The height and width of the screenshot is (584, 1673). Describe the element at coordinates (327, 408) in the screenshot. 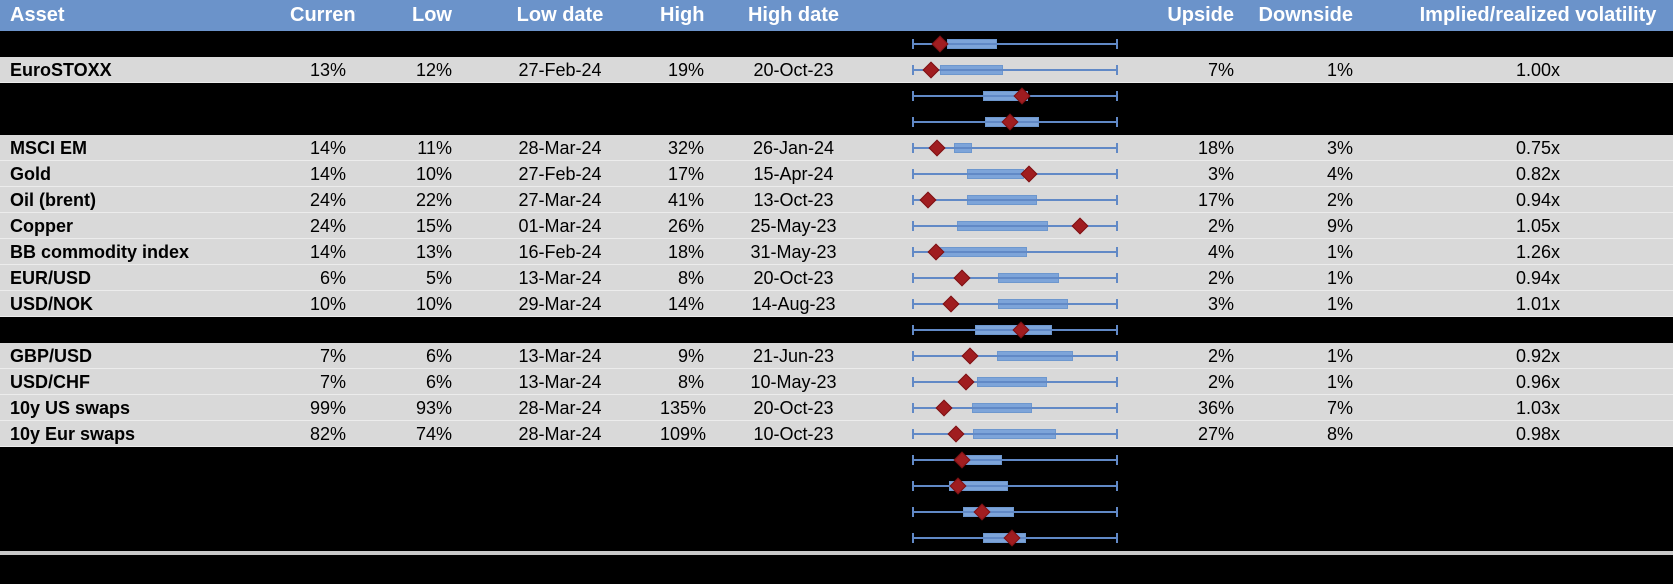

I see `current-vol-cell: 99%` at that location.